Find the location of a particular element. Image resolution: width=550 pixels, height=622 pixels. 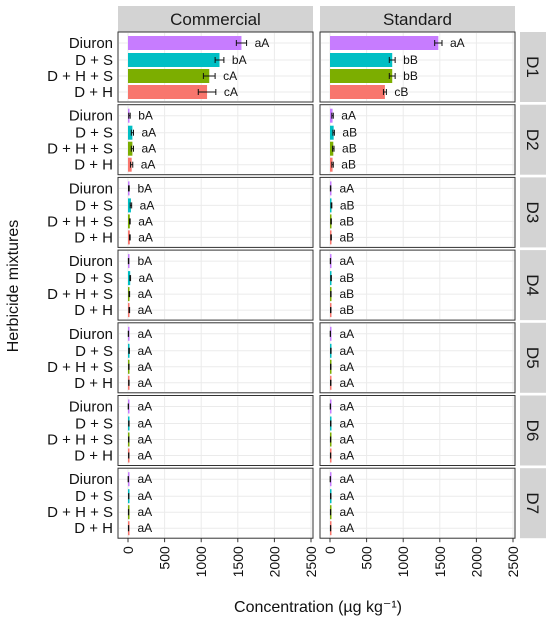

row-strip-d1 is located at coordinates (533, 67).